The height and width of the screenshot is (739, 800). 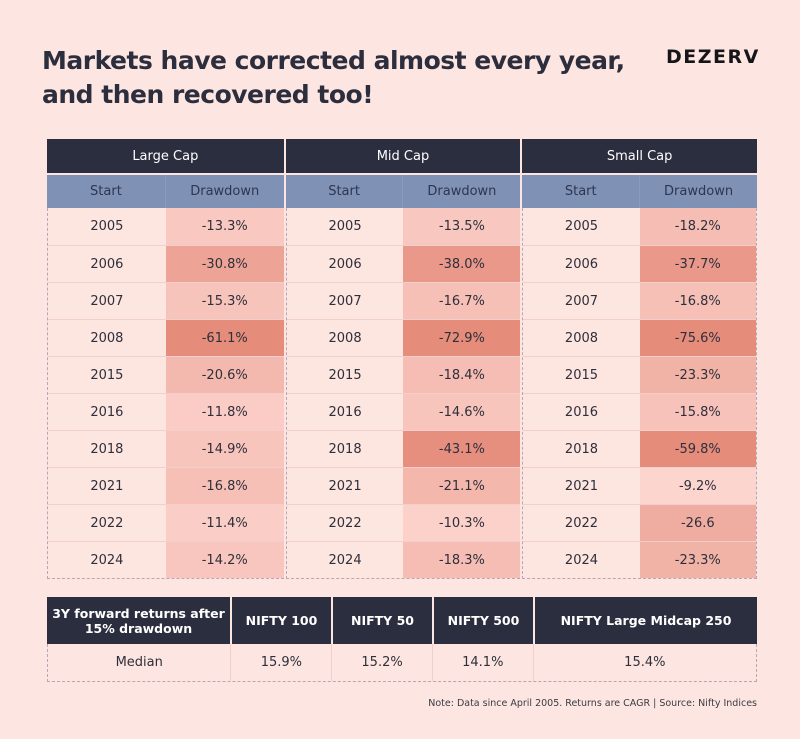 What do you see at coordinates (462, 523) in the screenshot?
I see `drawdown-cell: -10.3%` at bounding box center [462, 523].